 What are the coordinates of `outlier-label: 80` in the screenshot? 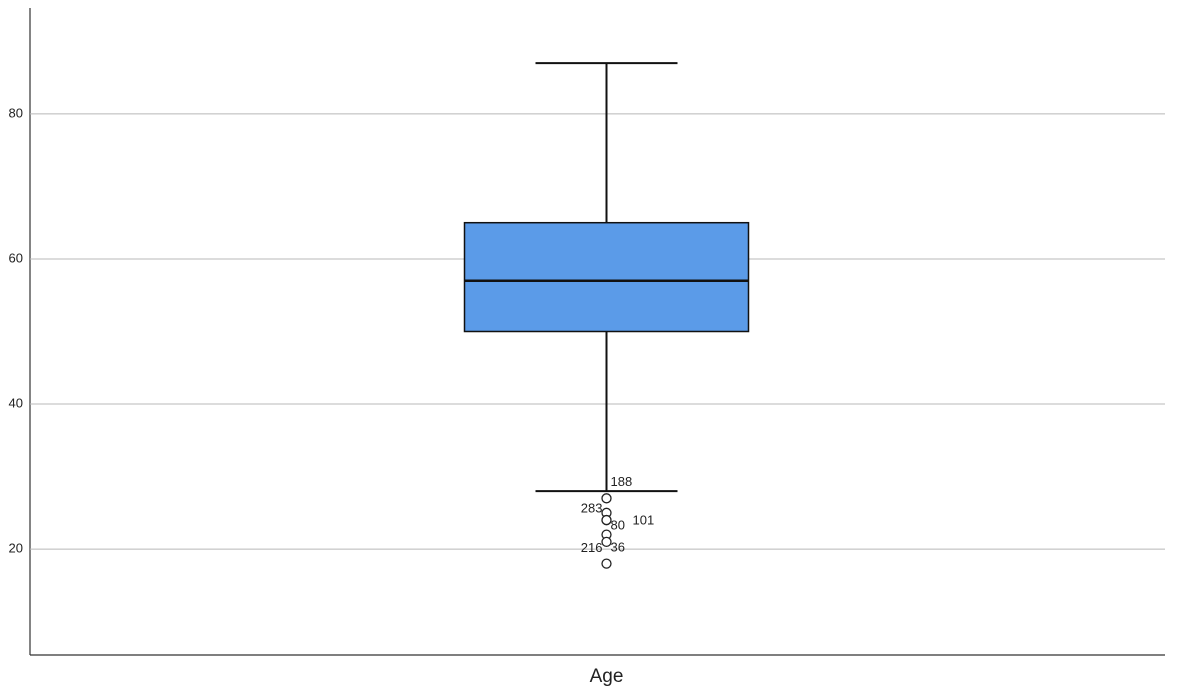 It's located at (618, 525).